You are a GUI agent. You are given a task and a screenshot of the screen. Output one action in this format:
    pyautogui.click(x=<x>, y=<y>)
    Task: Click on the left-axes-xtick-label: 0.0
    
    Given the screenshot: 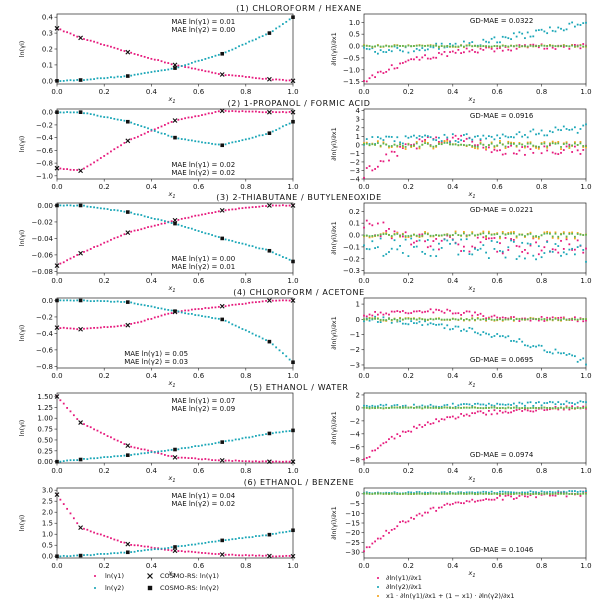 What is the action you would take?
    pyautogui.click(x=56, y=92)
    